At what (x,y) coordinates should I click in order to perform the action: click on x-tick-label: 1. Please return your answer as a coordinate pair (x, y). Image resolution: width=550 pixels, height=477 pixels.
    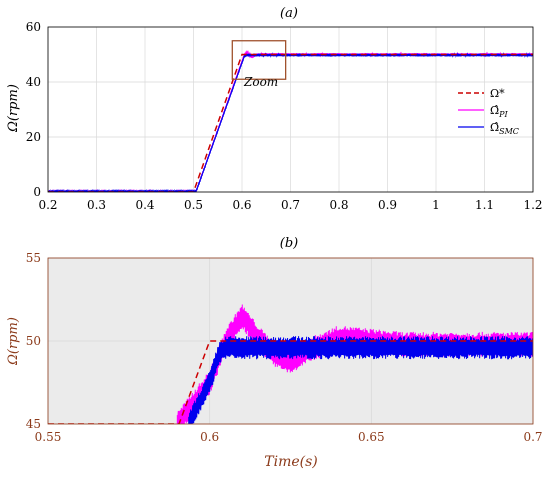
    Looking at the image, I should click on (436, 205).